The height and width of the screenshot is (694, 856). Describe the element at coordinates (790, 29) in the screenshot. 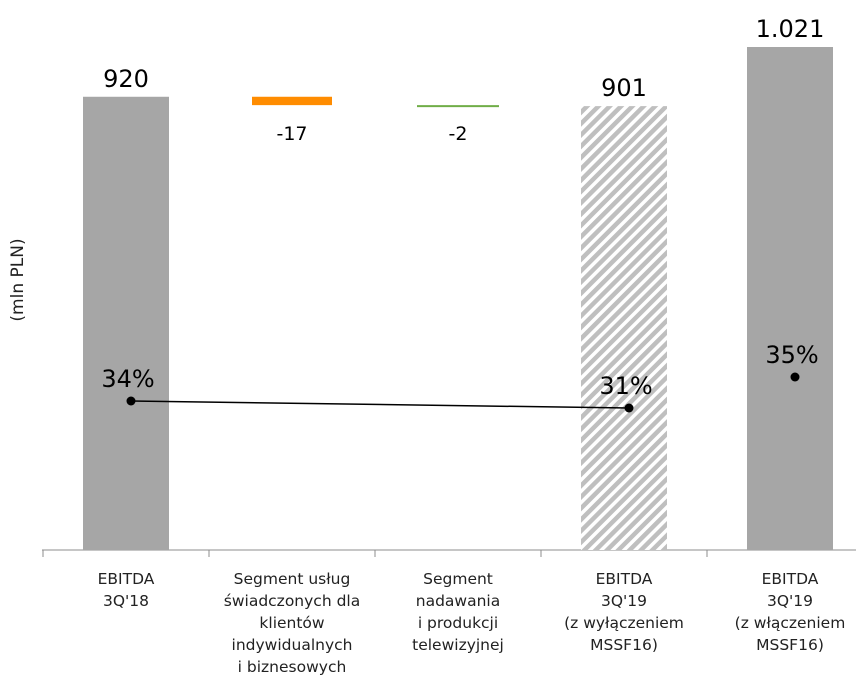

I see `value-label: 1.021` at that location.